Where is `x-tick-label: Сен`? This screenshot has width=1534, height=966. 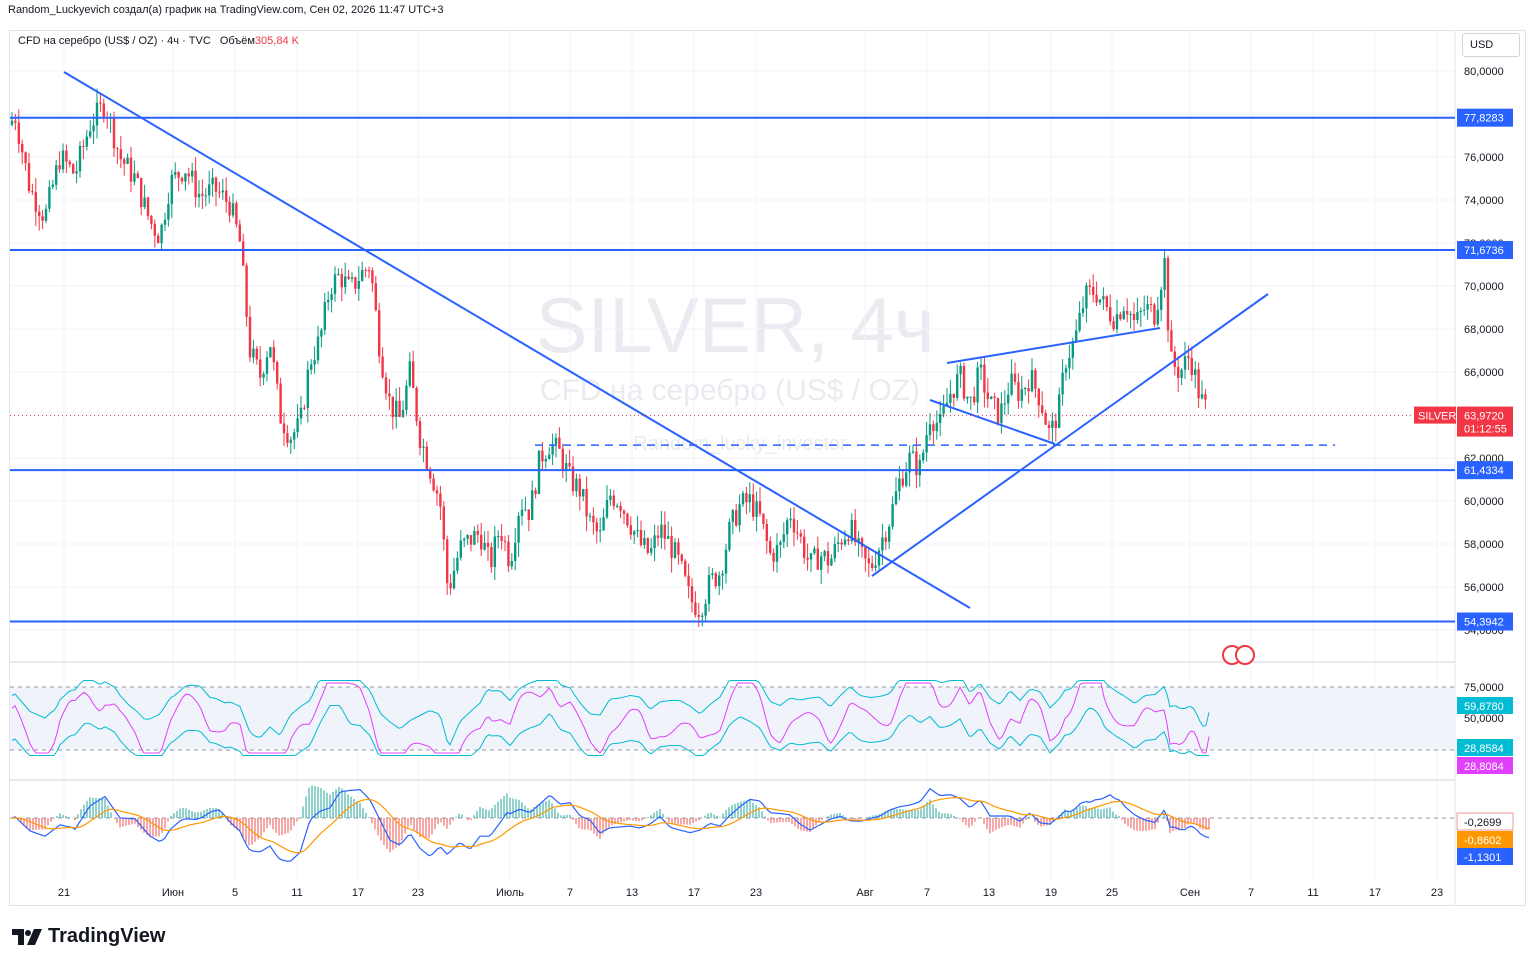 x-tick-label: Сен is located at coordinates (1190, 893).